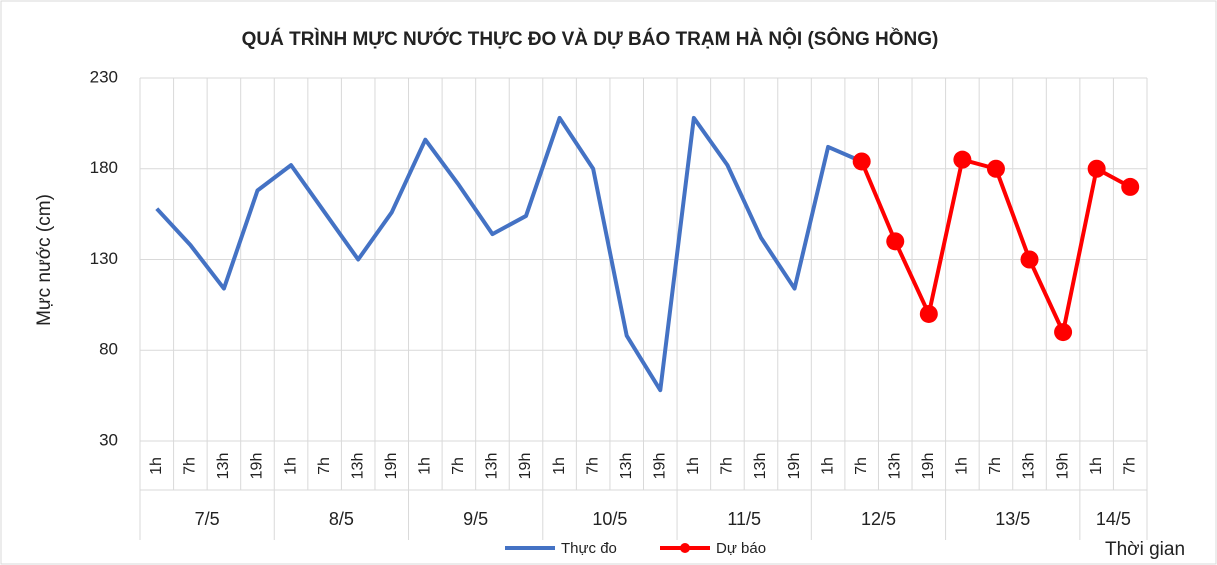 The image size is (1217, 565). Describe the element at coordinates (609, 519) in the screenshot. I see `group-label: 10/5` at that location.